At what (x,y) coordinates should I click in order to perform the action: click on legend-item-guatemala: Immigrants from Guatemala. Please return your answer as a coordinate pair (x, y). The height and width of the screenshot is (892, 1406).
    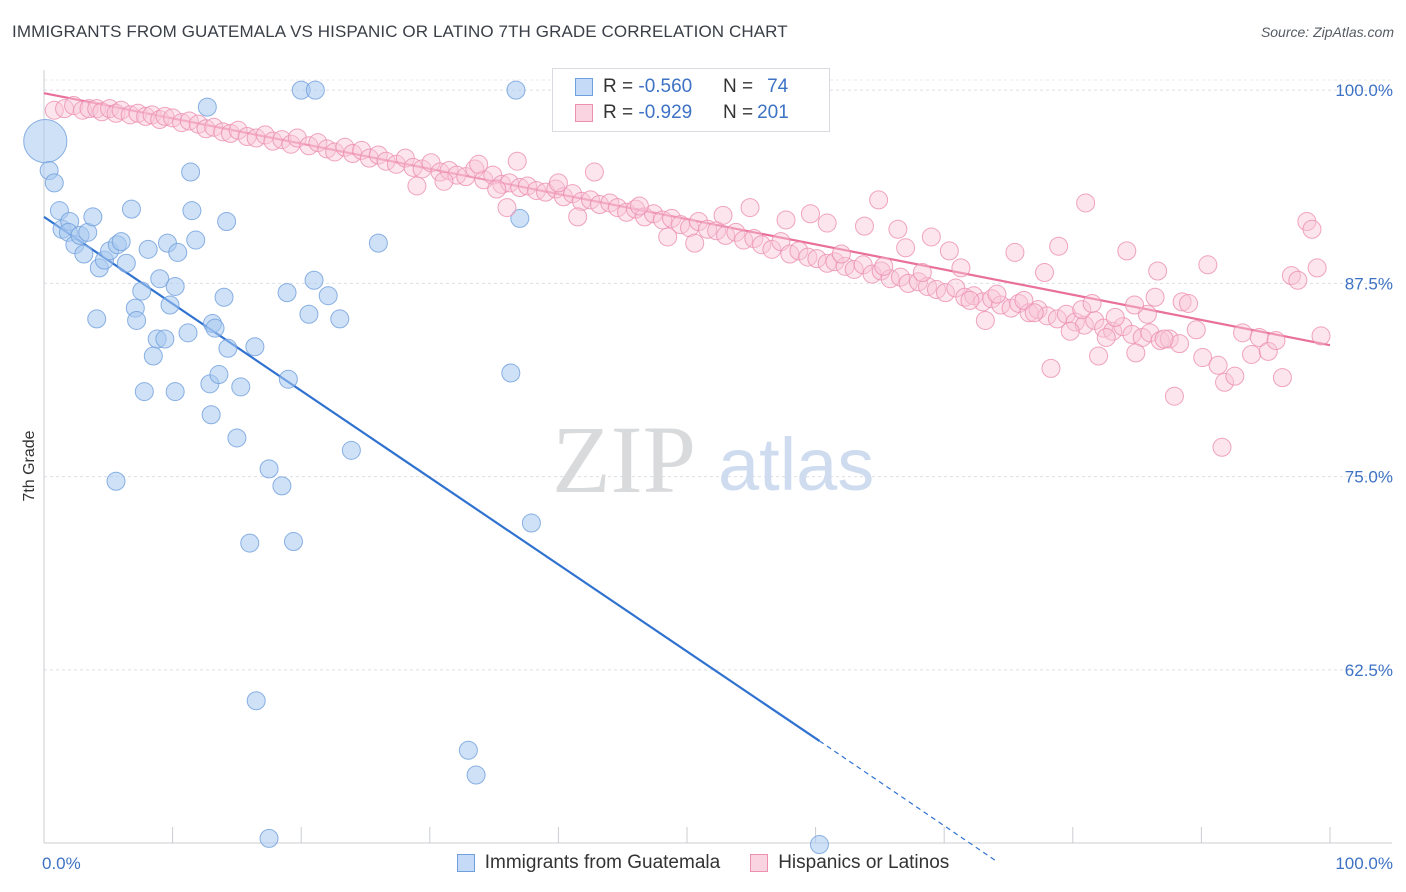
    Looking at the image, I should click on (588, 863).